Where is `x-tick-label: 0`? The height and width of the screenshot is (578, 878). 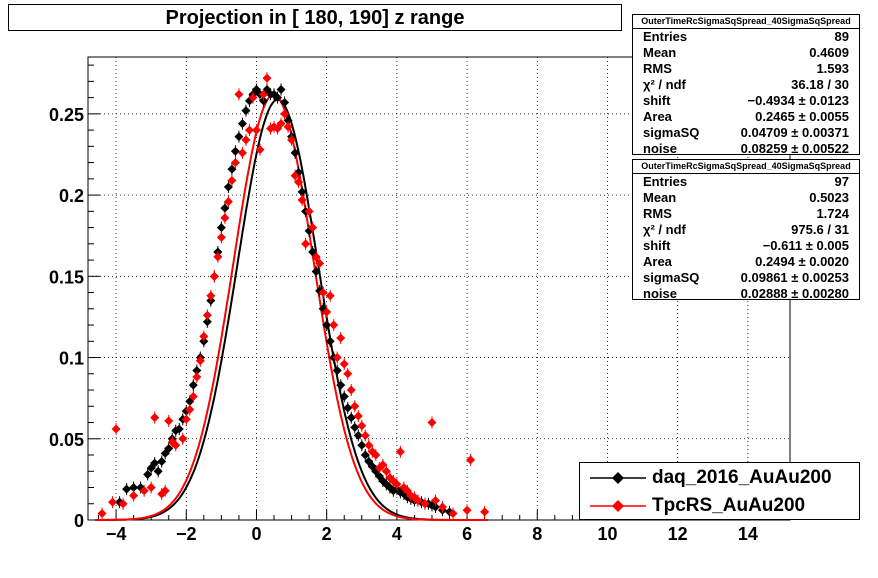
x-tick-label: 0 is located at coordinates (256, 534).